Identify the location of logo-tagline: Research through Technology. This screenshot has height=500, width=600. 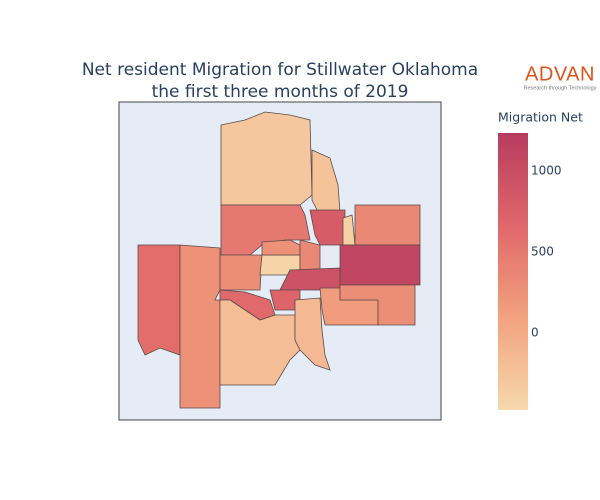
(560, 88).